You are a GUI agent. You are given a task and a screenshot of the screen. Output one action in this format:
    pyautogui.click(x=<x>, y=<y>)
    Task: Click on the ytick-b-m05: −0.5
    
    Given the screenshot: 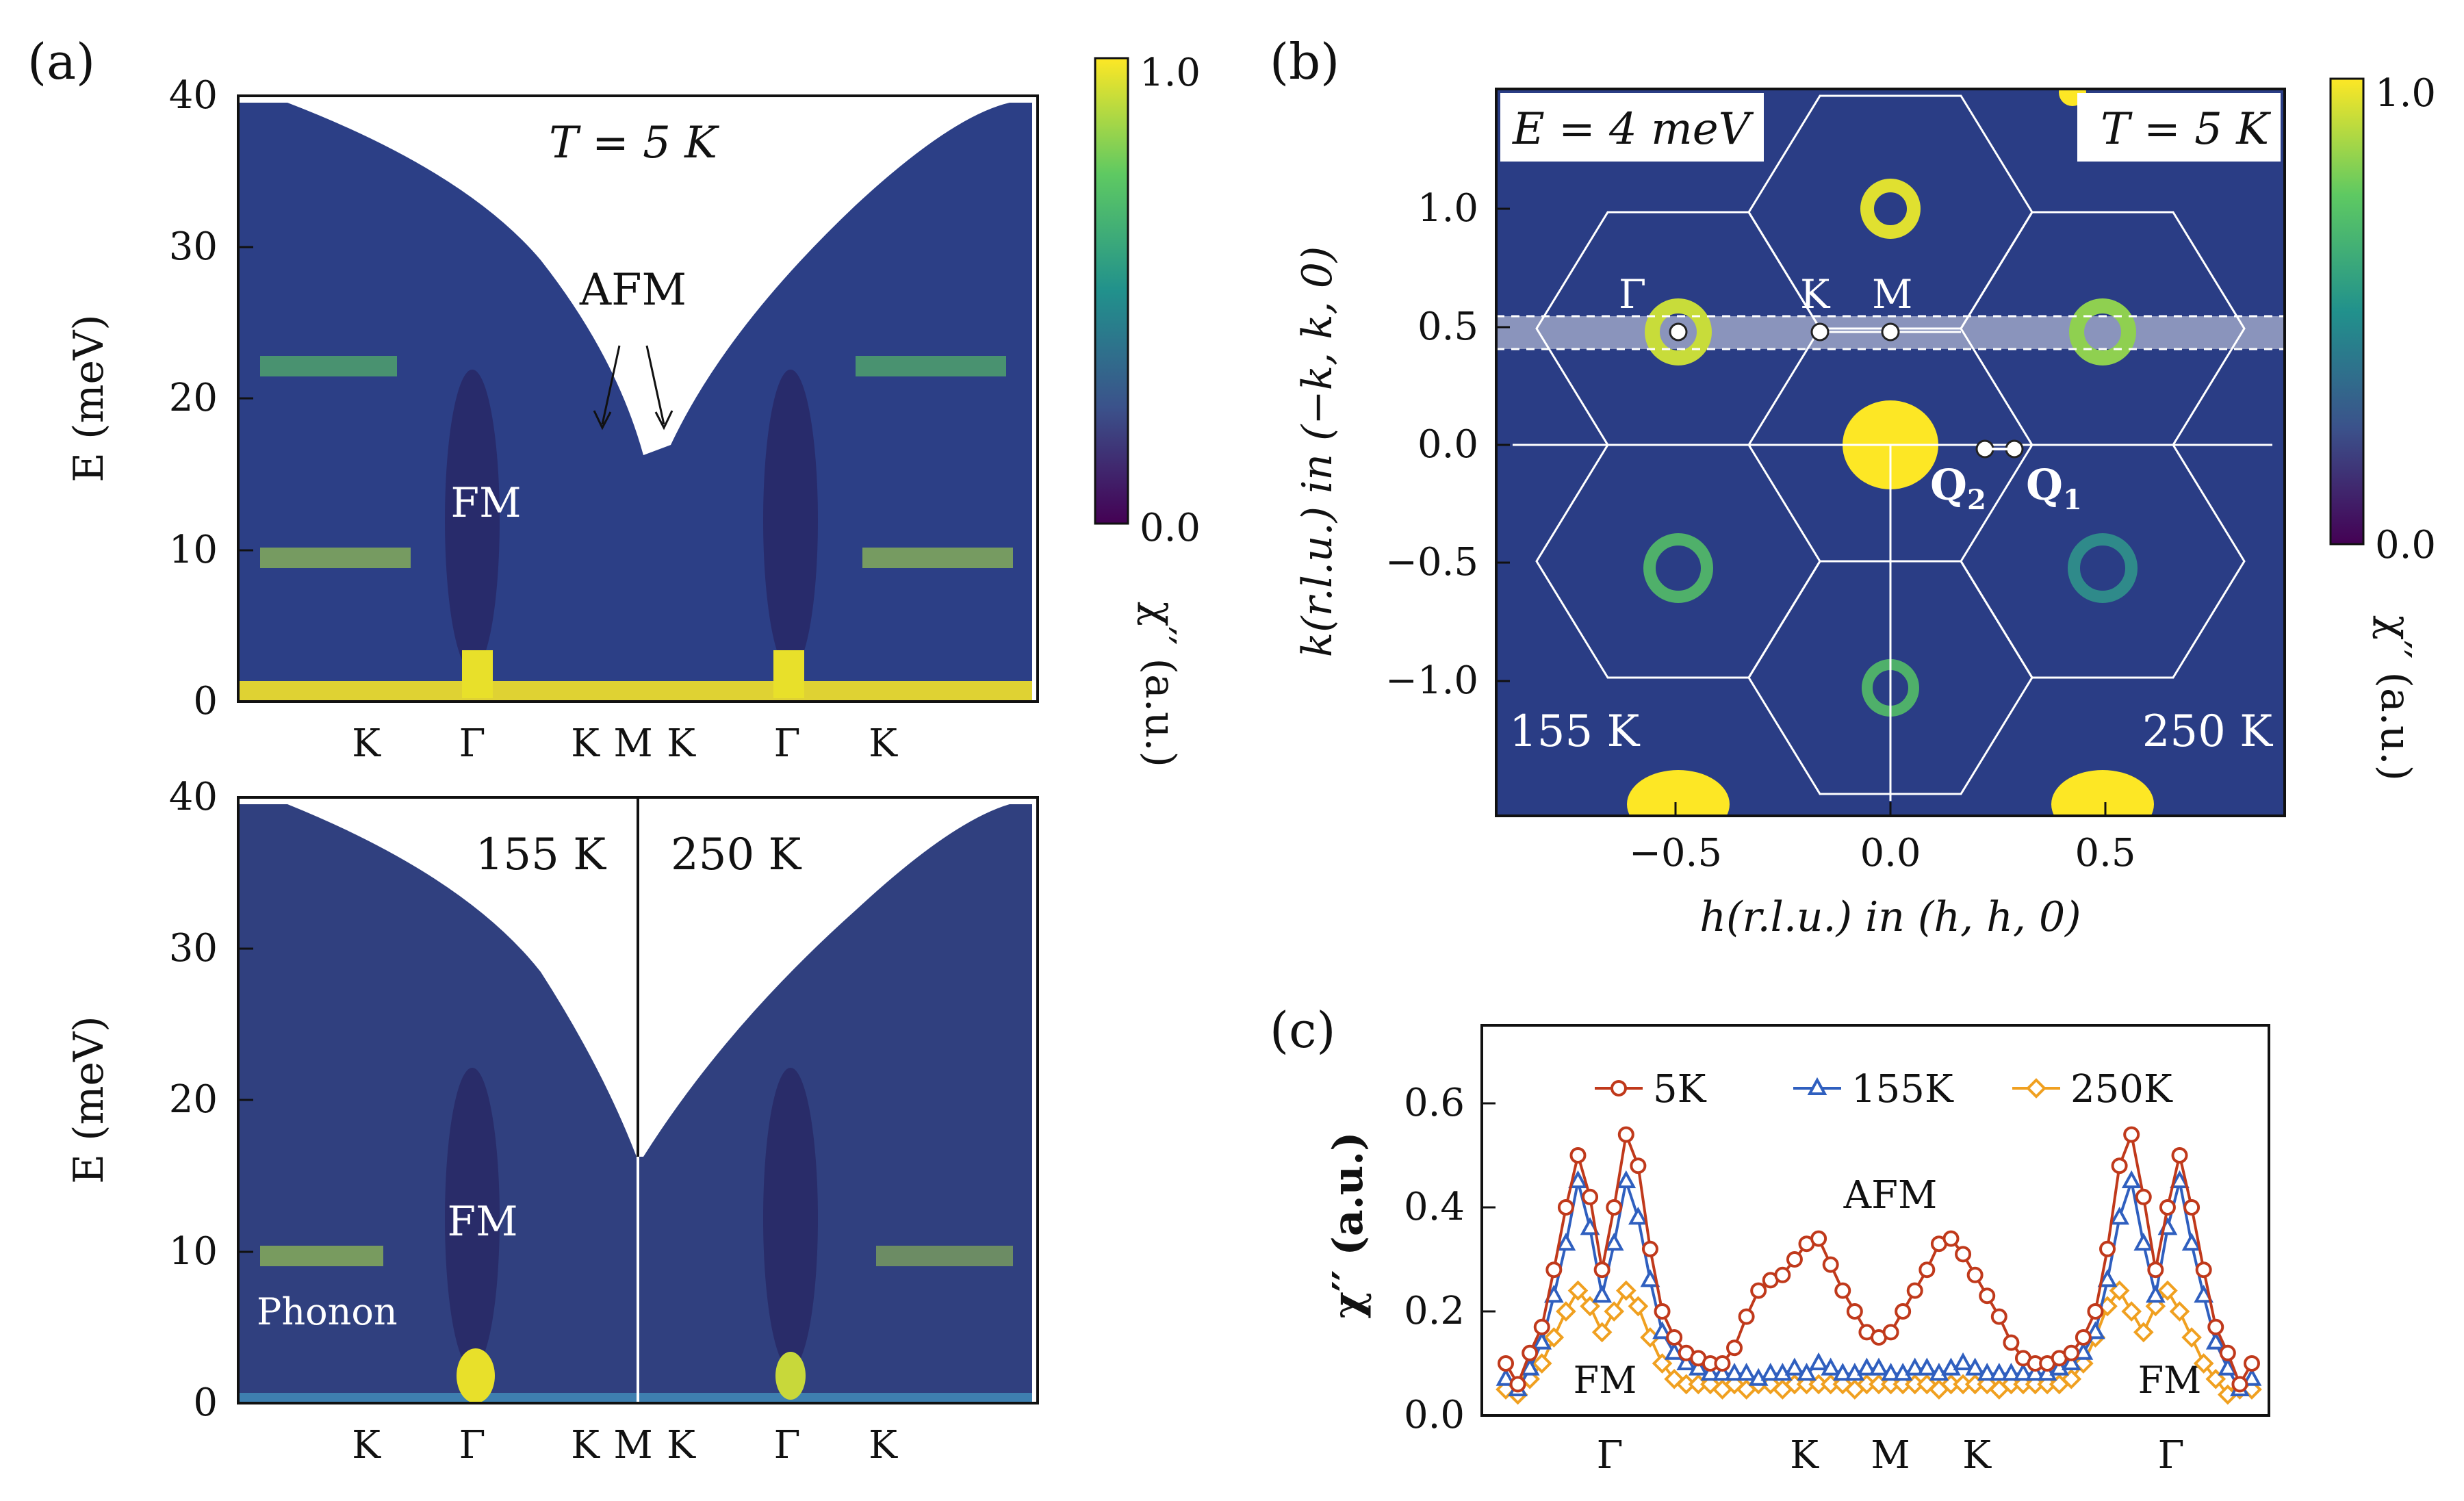 What is the action you would take?
    pyautogui.click(x=1431, y=562)
    